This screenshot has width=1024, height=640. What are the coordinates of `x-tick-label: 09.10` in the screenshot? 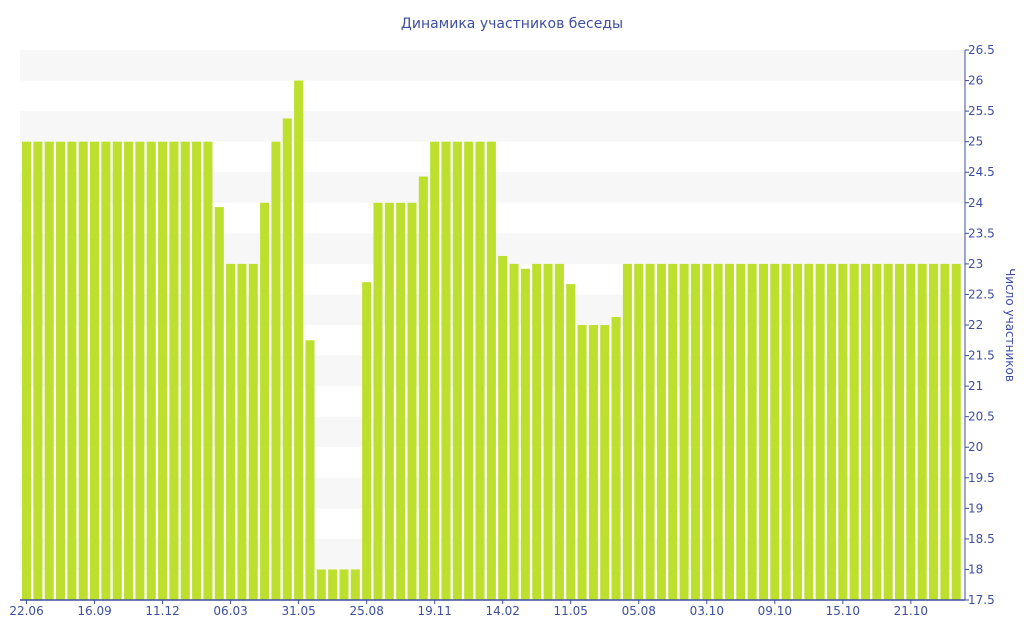 It's located at (775, 611).